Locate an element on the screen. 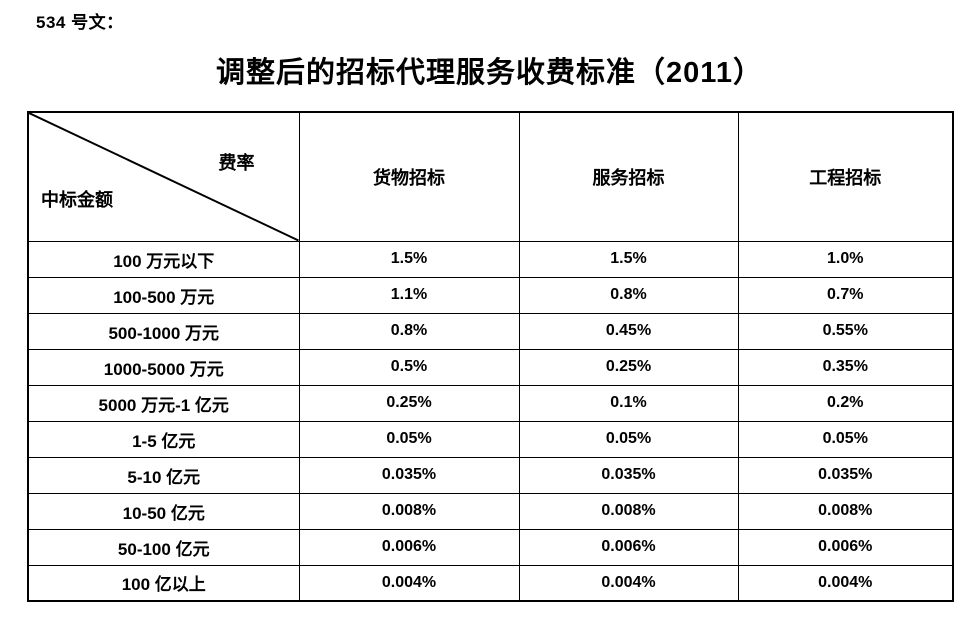 The image size is (979, 629). column-header-goods: 货物招标 is located at coordinates (409, 176).